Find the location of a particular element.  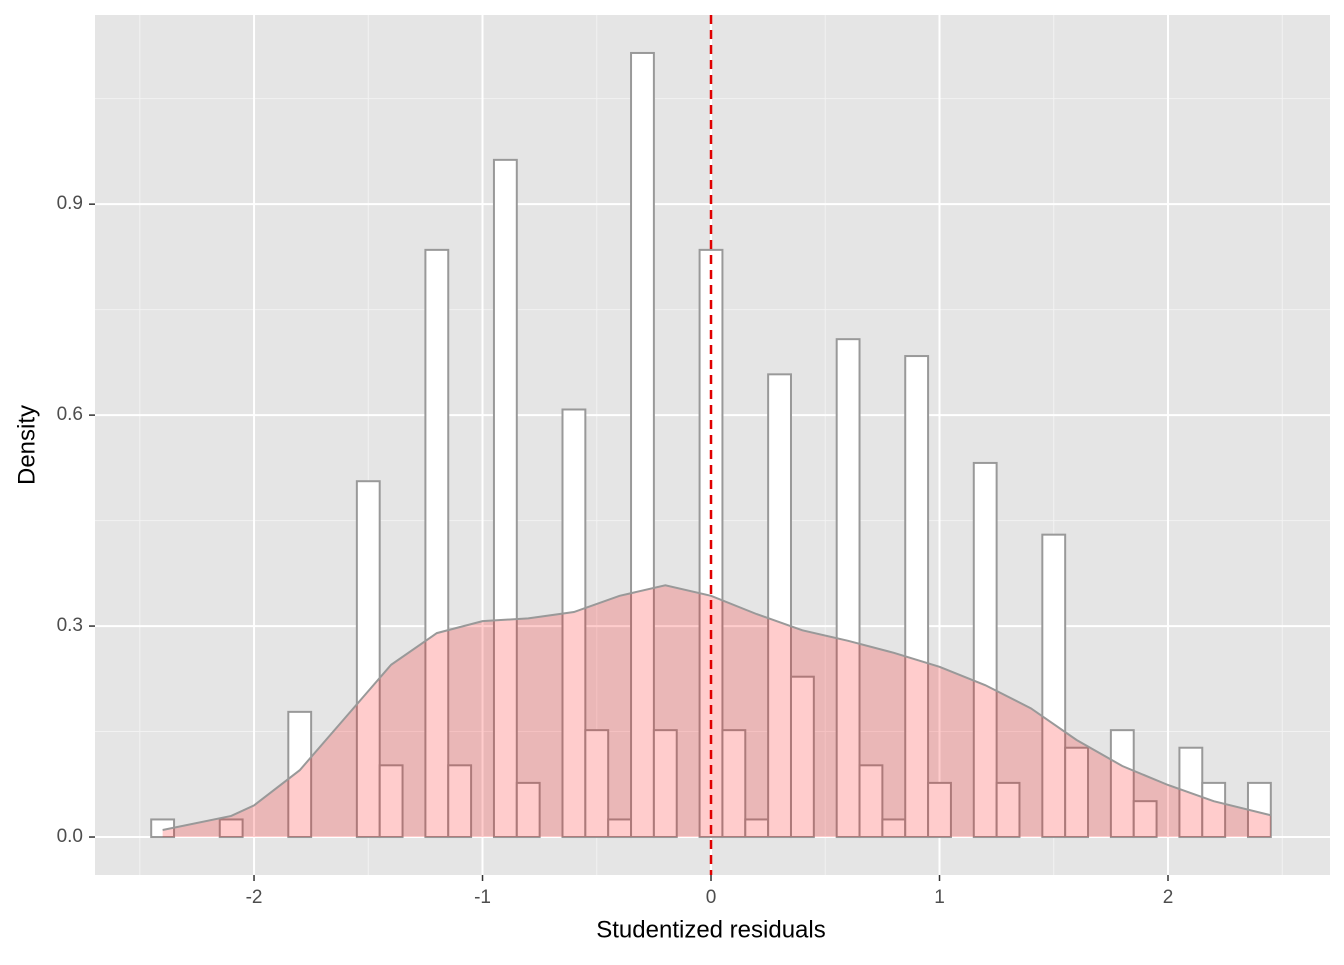

x-axis-title: Studentized residuals is located at coordinates (710, 929).